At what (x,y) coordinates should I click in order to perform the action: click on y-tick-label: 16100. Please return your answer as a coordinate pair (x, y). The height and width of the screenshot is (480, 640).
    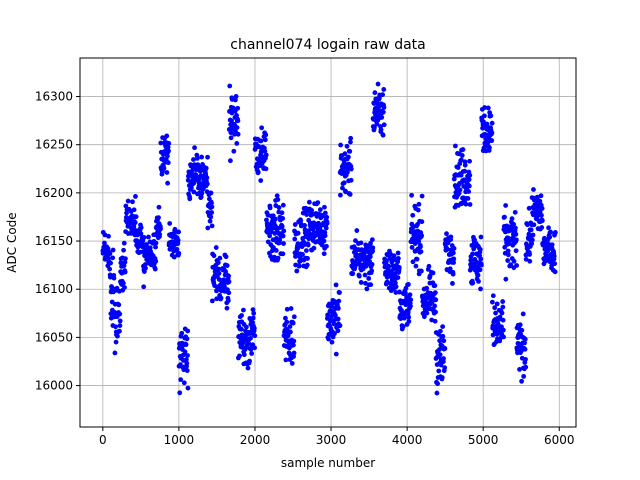
    Looking at the image, I should click on (54, 289).